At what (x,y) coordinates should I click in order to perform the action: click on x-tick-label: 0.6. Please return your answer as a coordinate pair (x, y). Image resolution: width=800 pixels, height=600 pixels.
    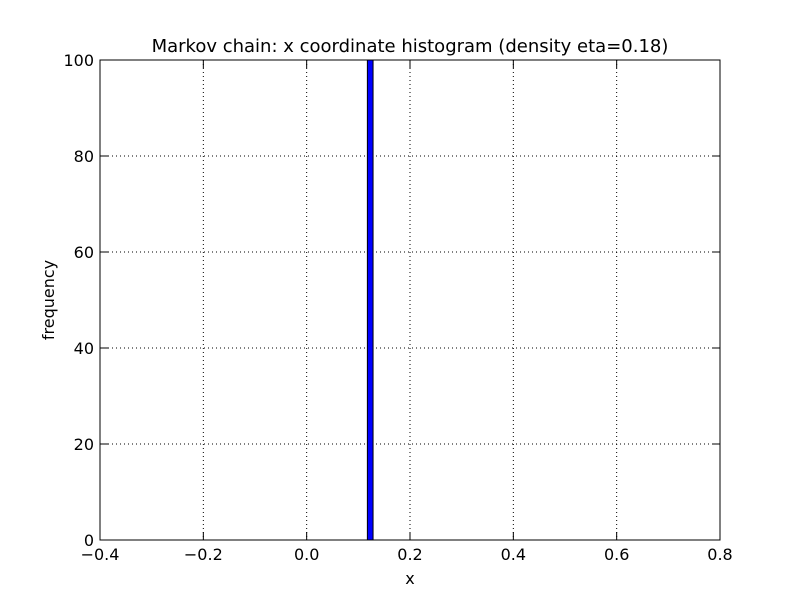
    Looking at the image, I should click on (616, 554).